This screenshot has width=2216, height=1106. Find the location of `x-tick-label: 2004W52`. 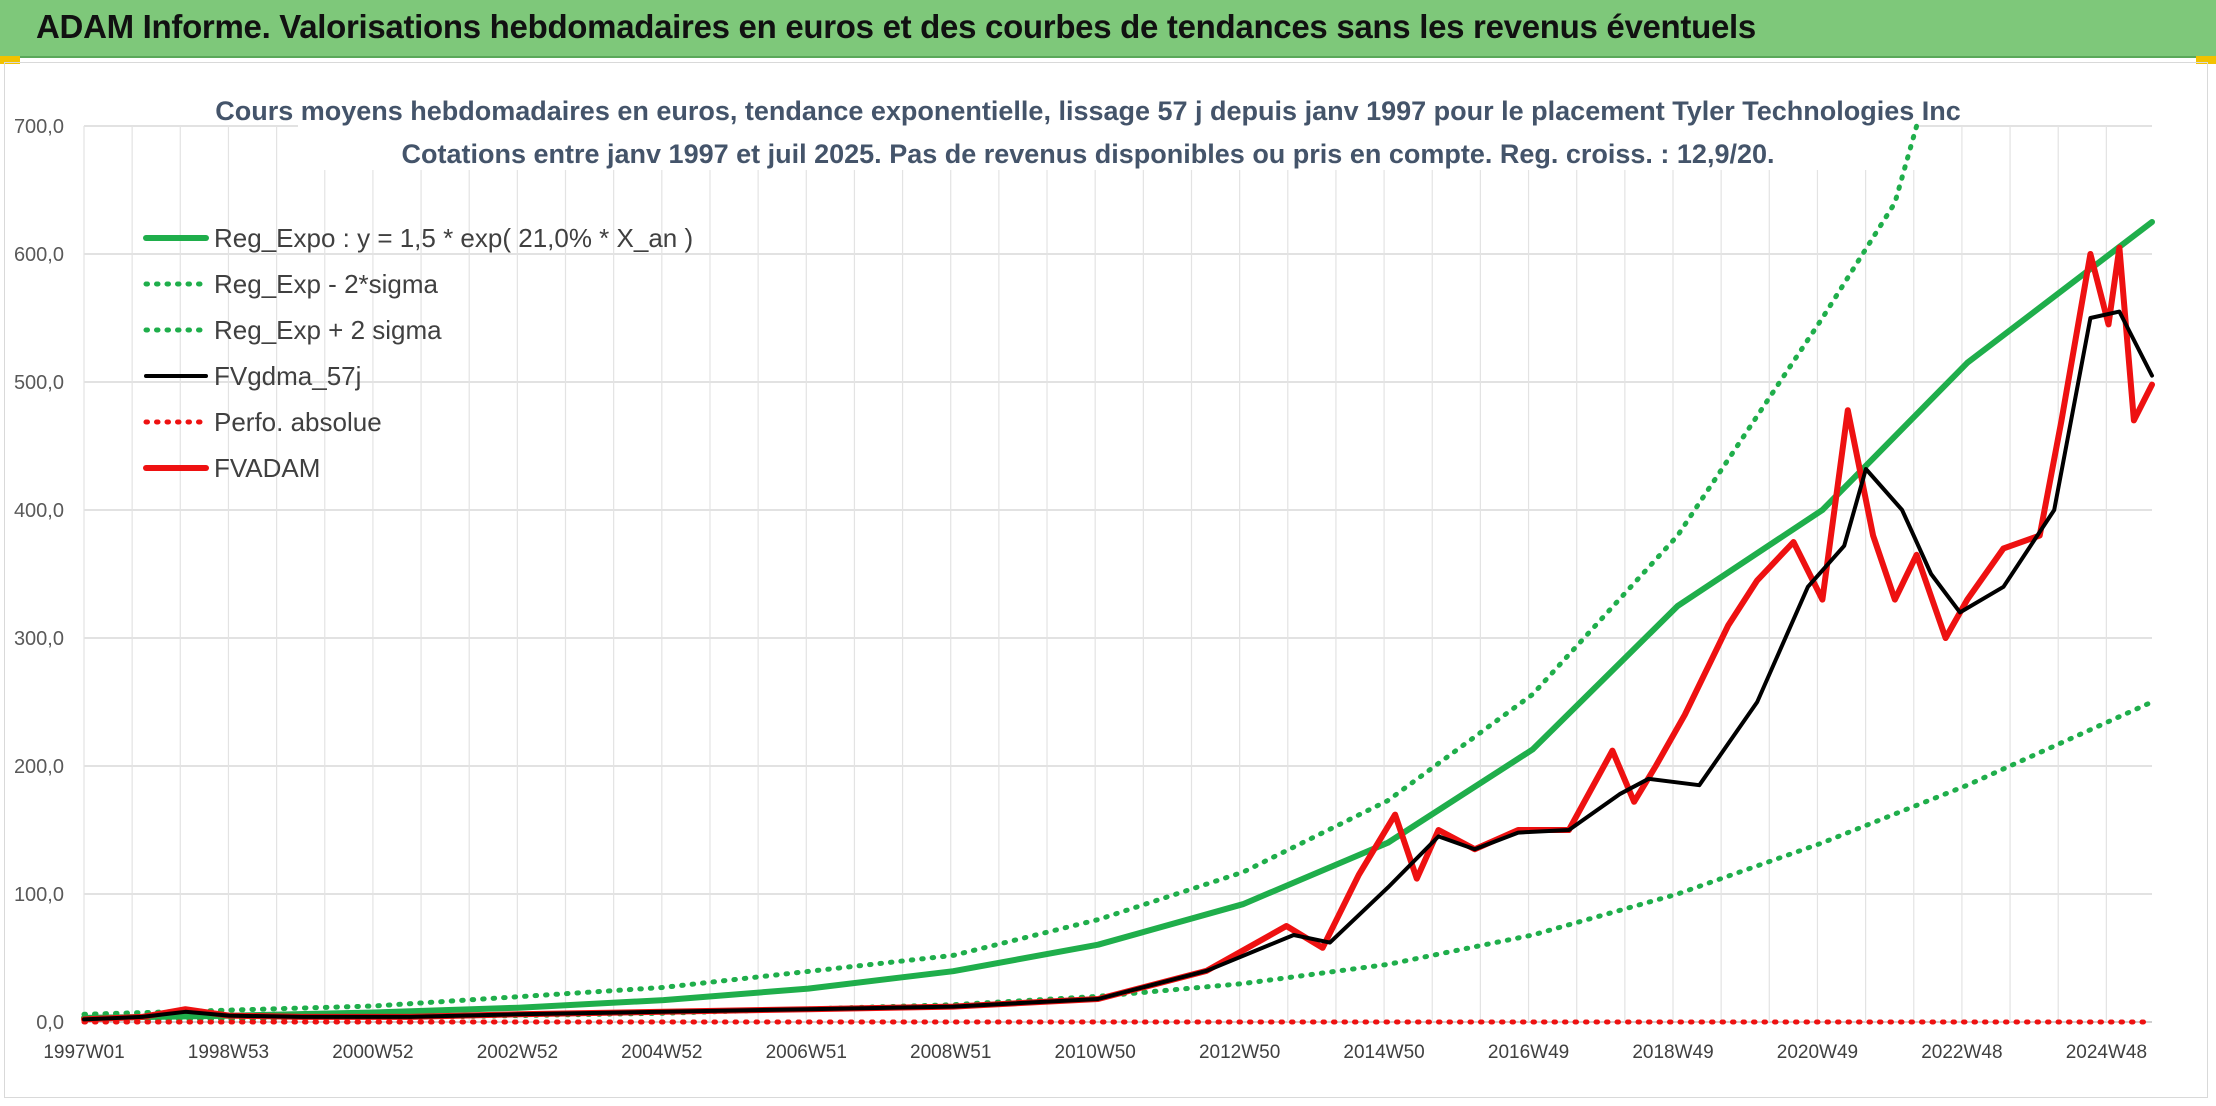

x-tick-label: 2004W52 is located at coordinates (661, 1052).